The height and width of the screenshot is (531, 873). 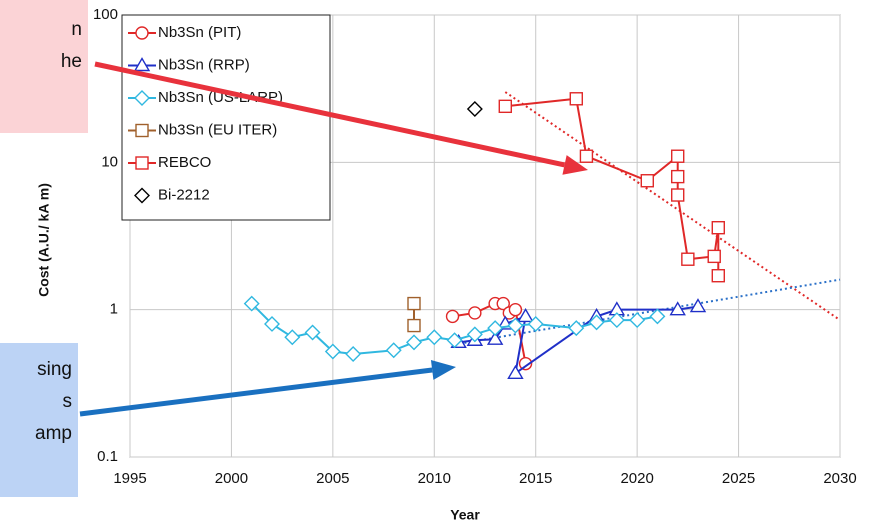 I want to click on trend-line, so click(x=647, y=312).